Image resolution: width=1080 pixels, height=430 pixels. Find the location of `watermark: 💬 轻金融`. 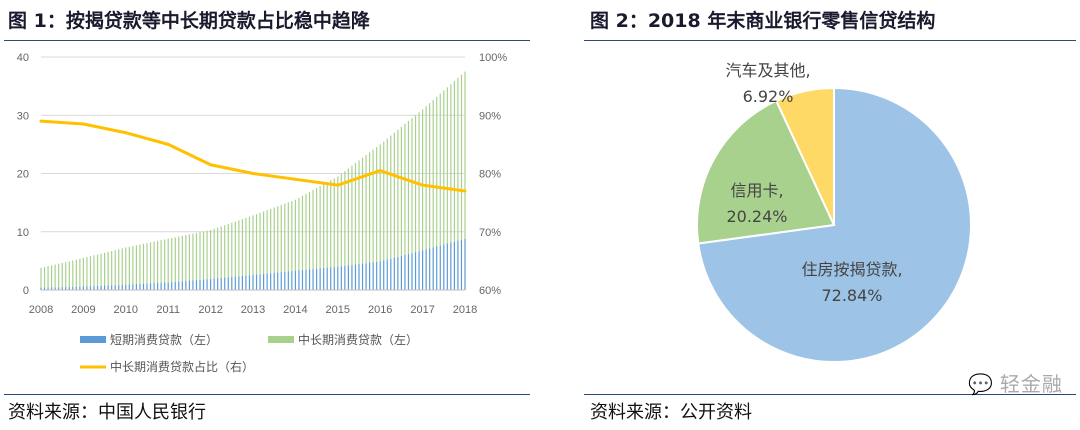

watermark: 💬 轻金融 is located at coordinates (1015, 382).